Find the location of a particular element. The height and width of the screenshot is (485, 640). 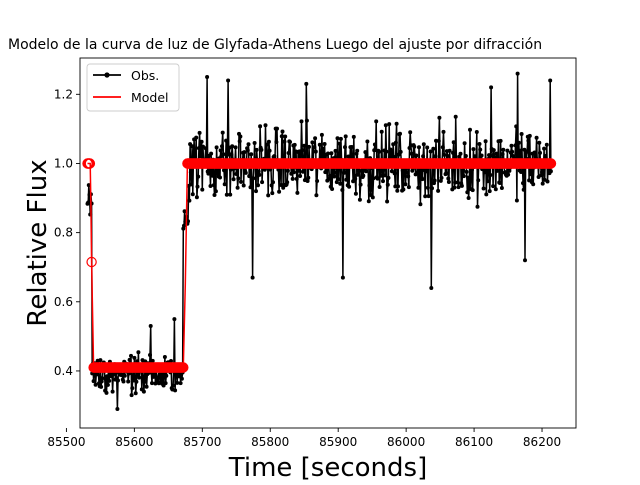

x-tick-label: 85900 is located at coordinates (338, 442).